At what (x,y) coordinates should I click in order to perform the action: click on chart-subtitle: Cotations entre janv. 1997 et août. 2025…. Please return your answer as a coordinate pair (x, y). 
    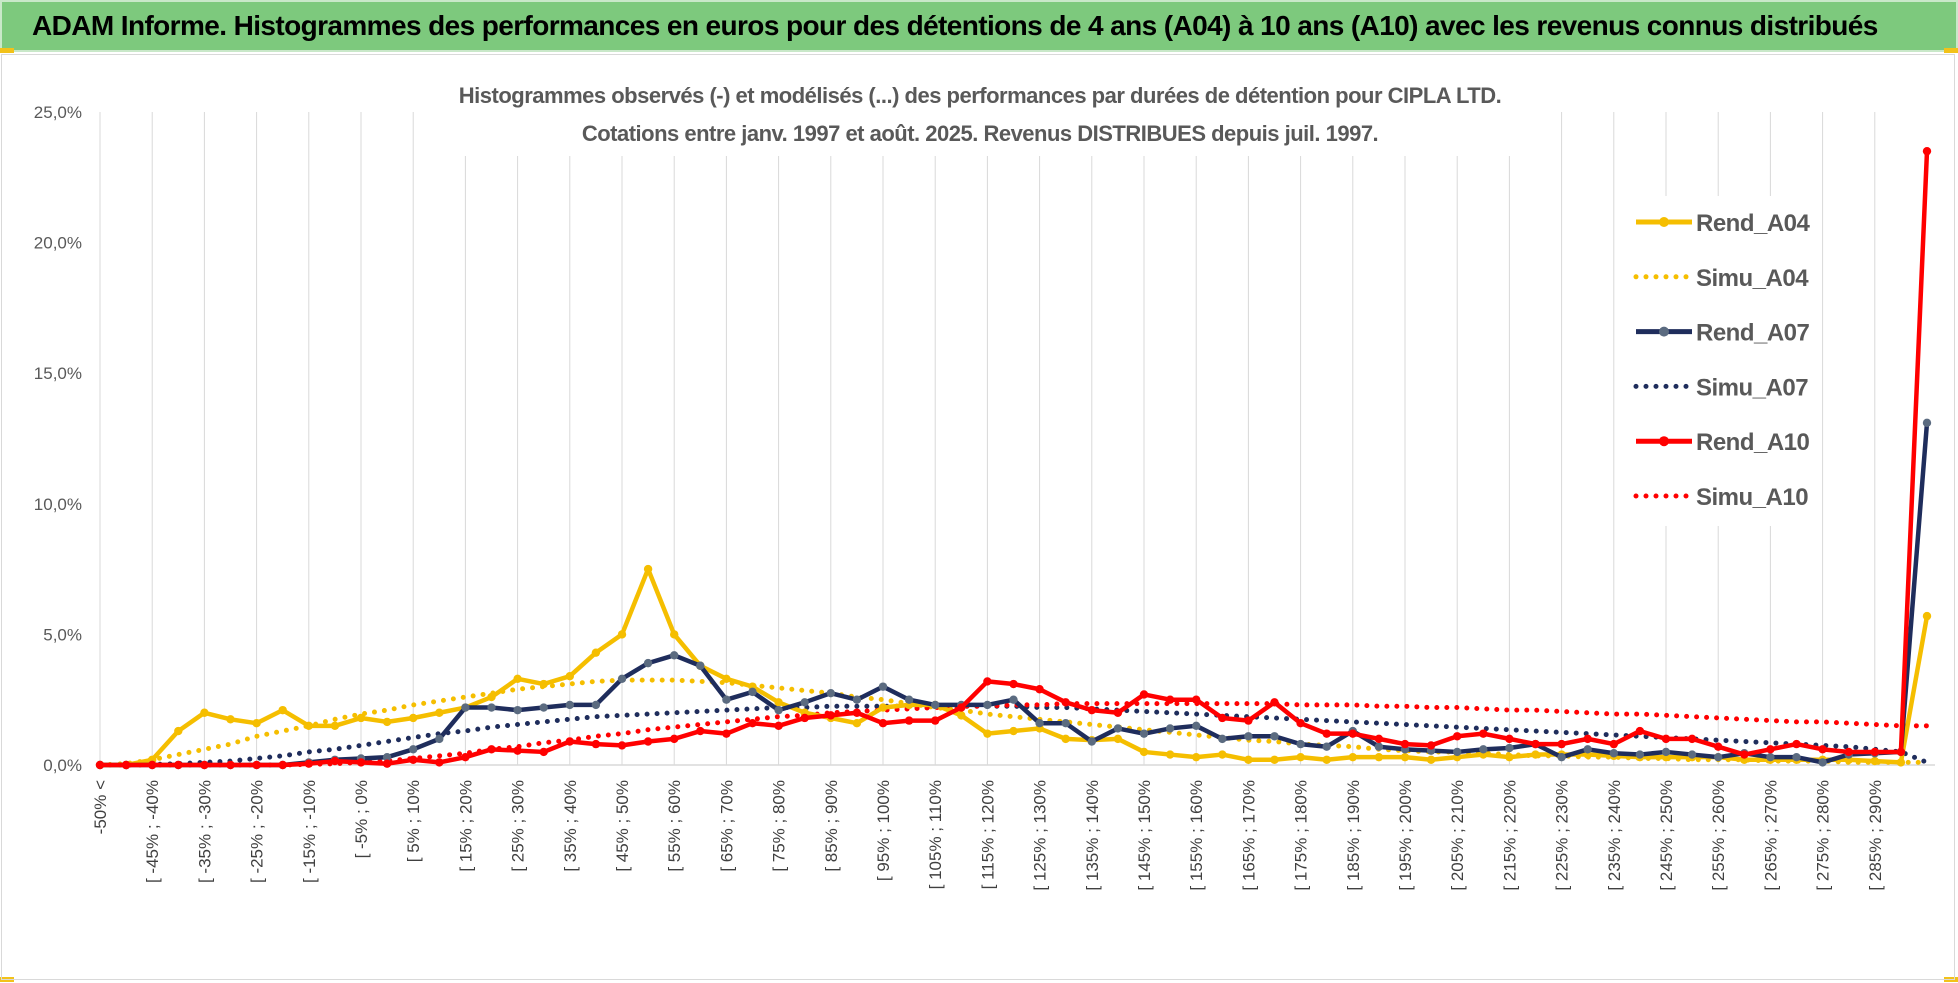
    Looking at the image, I should click on (980, 133).